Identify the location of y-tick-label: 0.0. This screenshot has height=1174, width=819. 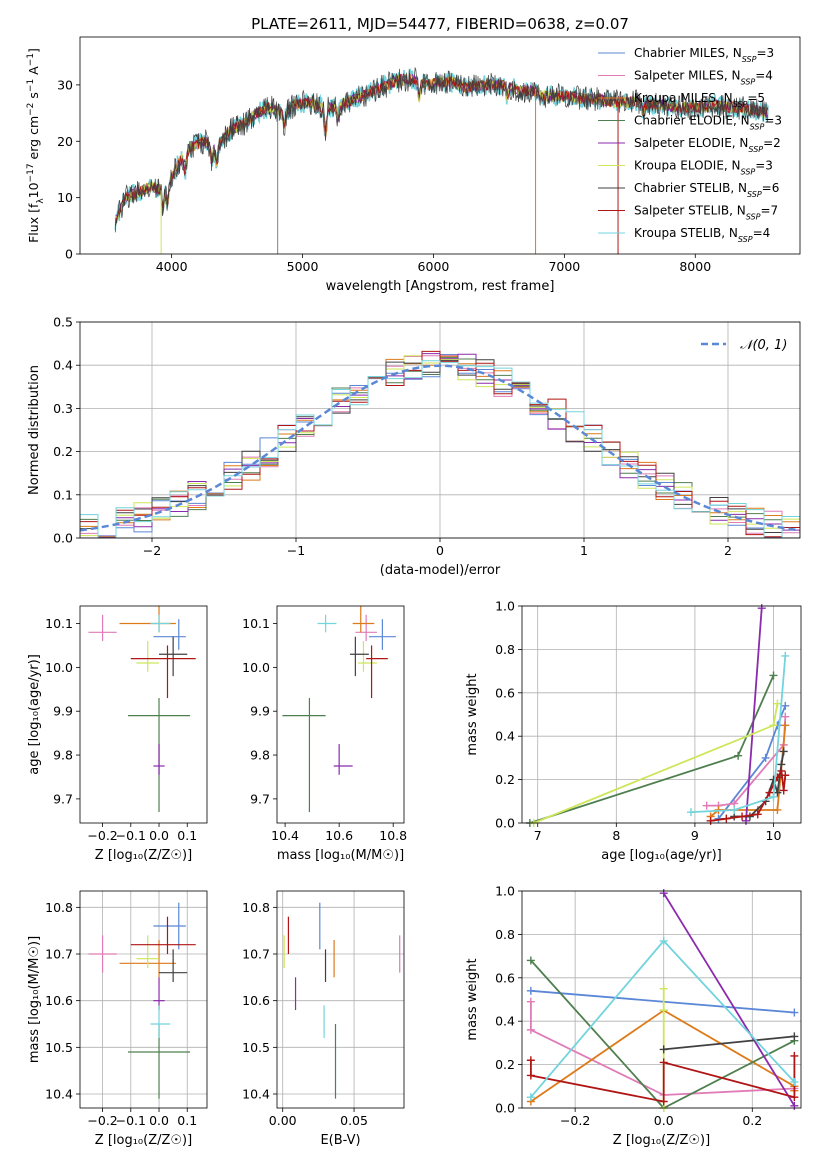
(63, 538).